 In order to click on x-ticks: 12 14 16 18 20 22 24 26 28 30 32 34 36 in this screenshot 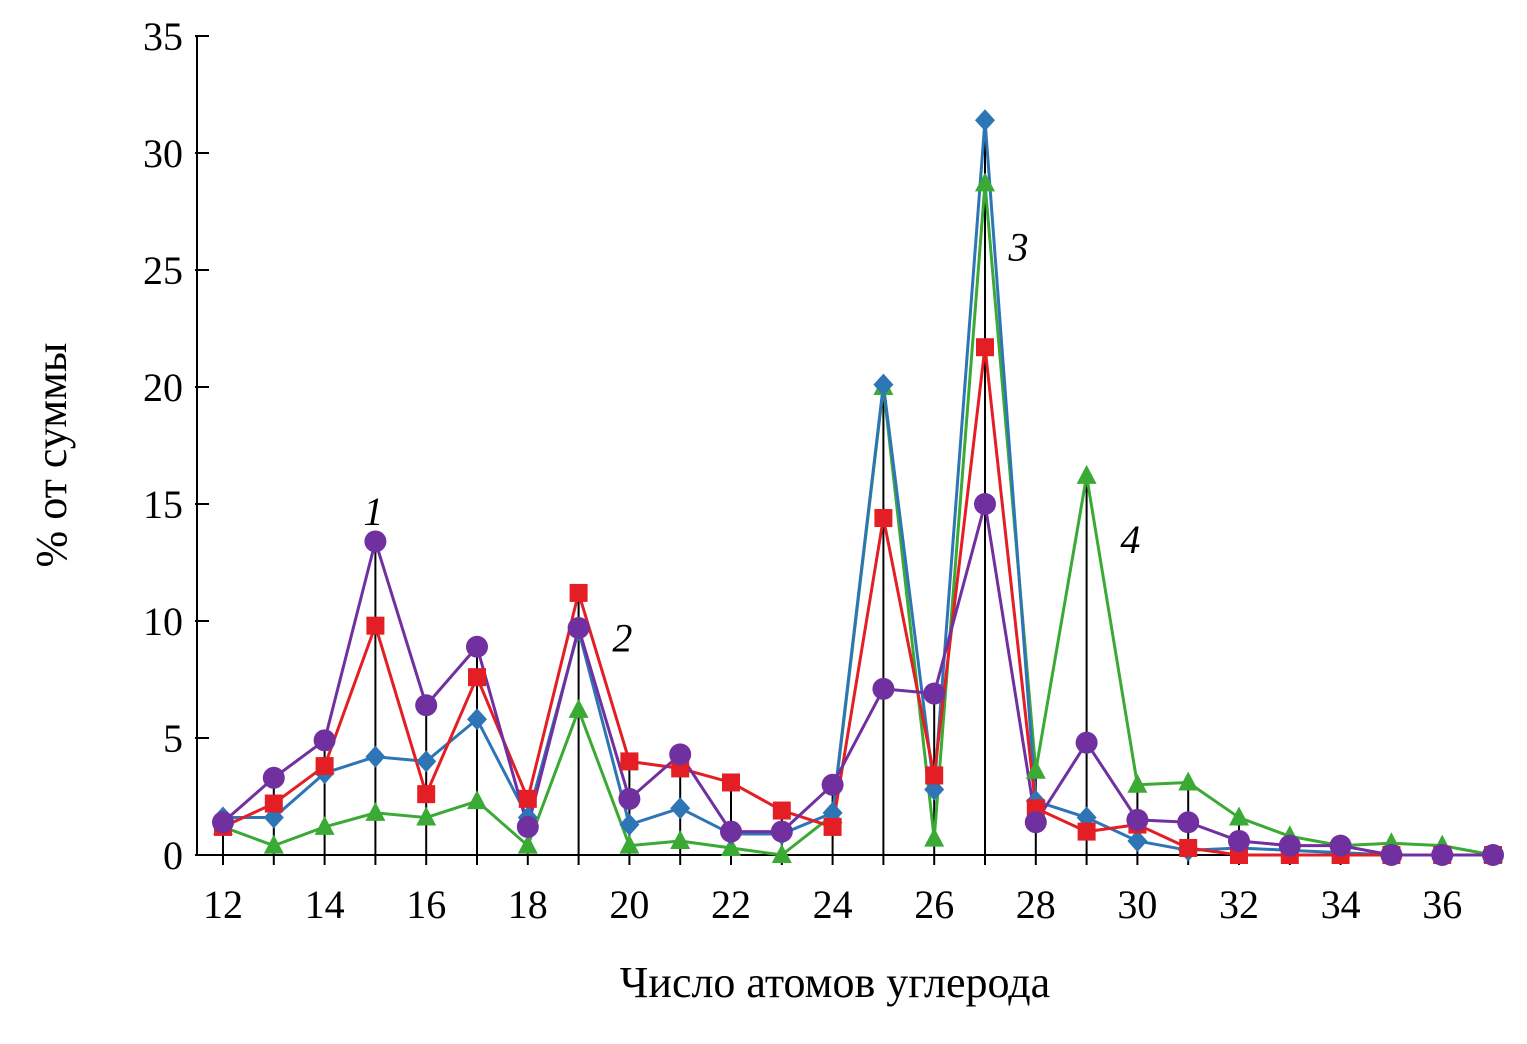, I will do `click(848, 891)`.